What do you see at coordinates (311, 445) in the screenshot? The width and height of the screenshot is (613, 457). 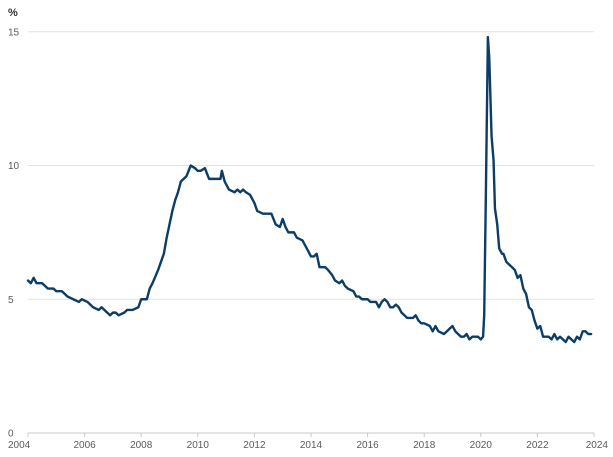 I see `x-tick-label-2014: 2014` at bounding box center [311, 445].